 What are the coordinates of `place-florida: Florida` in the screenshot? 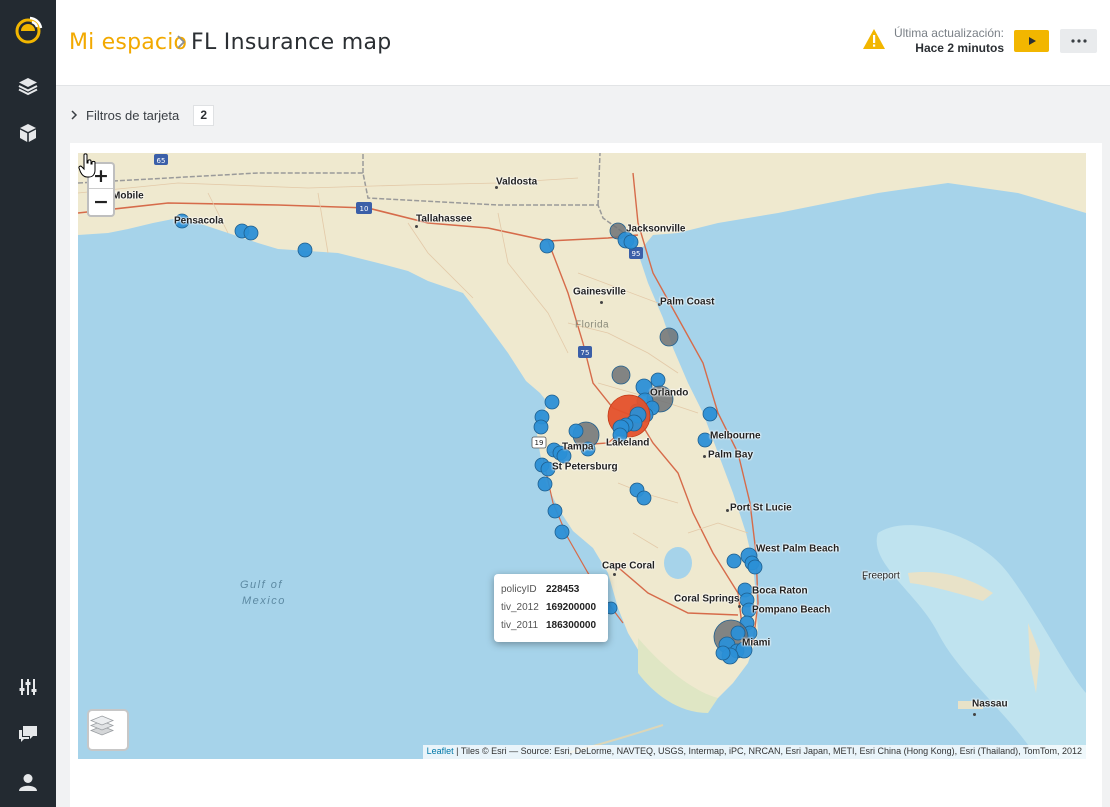 It's located at (592, 325).